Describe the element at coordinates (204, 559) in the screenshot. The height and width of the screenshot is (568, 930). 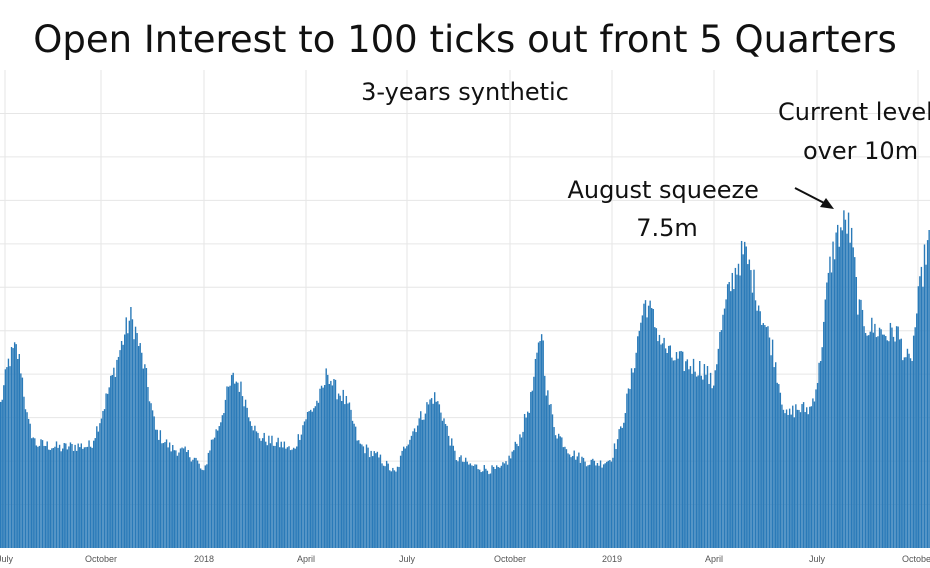
I see `x-tick-label: 2018` at that location.